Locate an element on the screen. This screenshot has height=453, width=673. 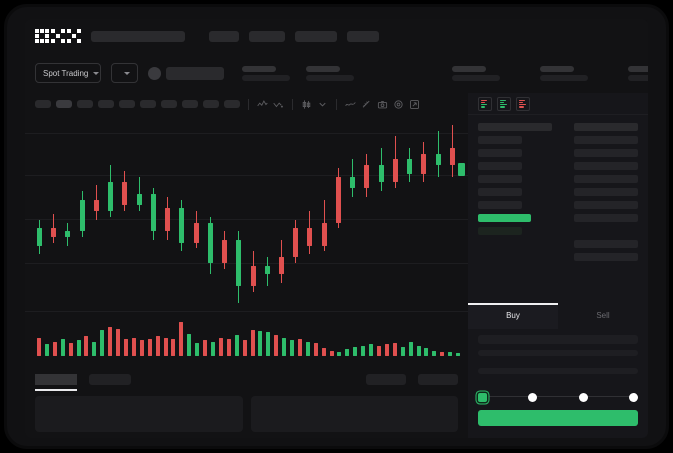
chevron-down-icon is located at coordinates (322, 104).